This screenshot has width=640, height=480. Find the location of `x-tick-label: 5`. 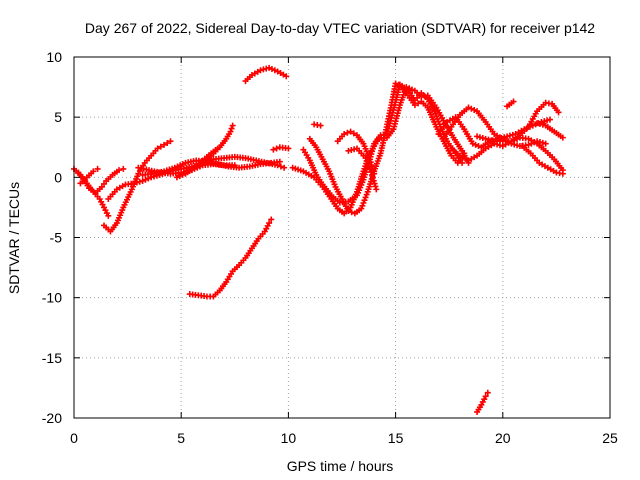

x-tick-label: 5 is located at coordinates (181, 438).